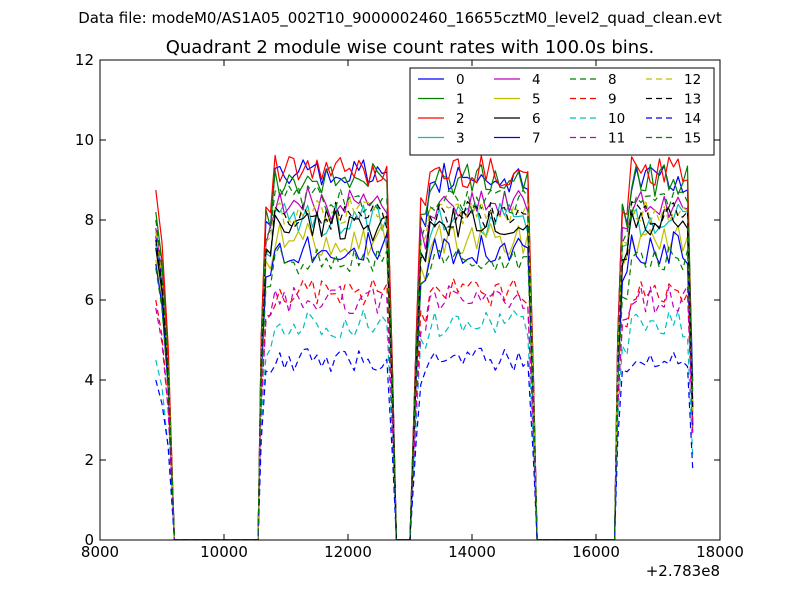 The image size is (800, 604). I want to click on legend-label-6: 6, so click(536, 119).